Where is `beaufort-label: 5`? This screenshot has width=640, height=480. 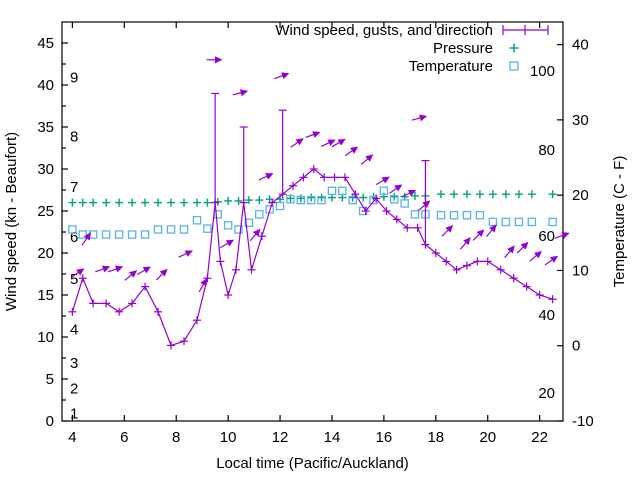 beaufort-label: 5 is located at coordinates (74, 279).